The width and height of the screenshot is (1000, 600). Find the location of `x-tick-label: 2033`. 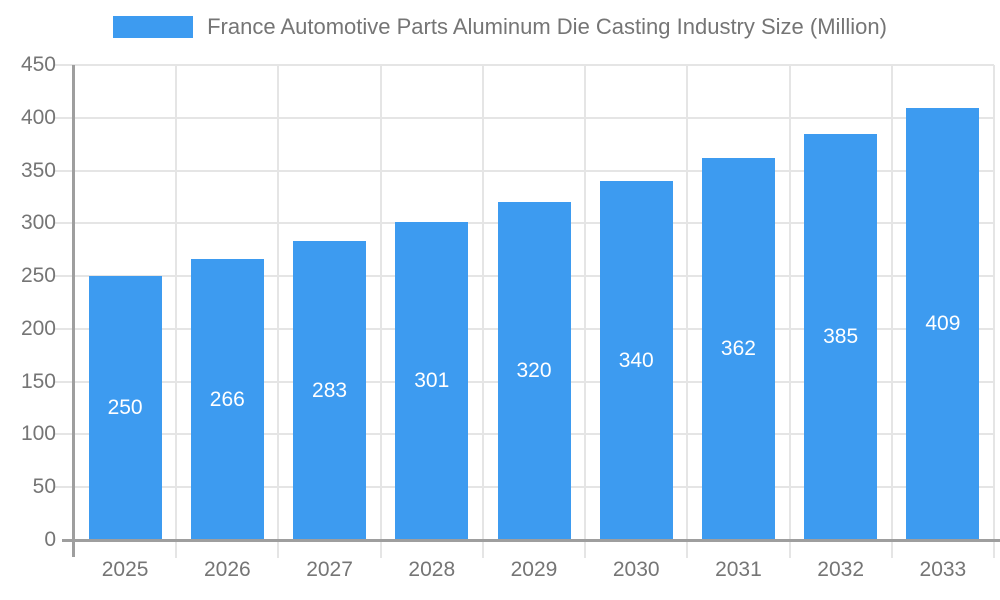

x-tick-label: 2033 is located at coordinates (943, 569).